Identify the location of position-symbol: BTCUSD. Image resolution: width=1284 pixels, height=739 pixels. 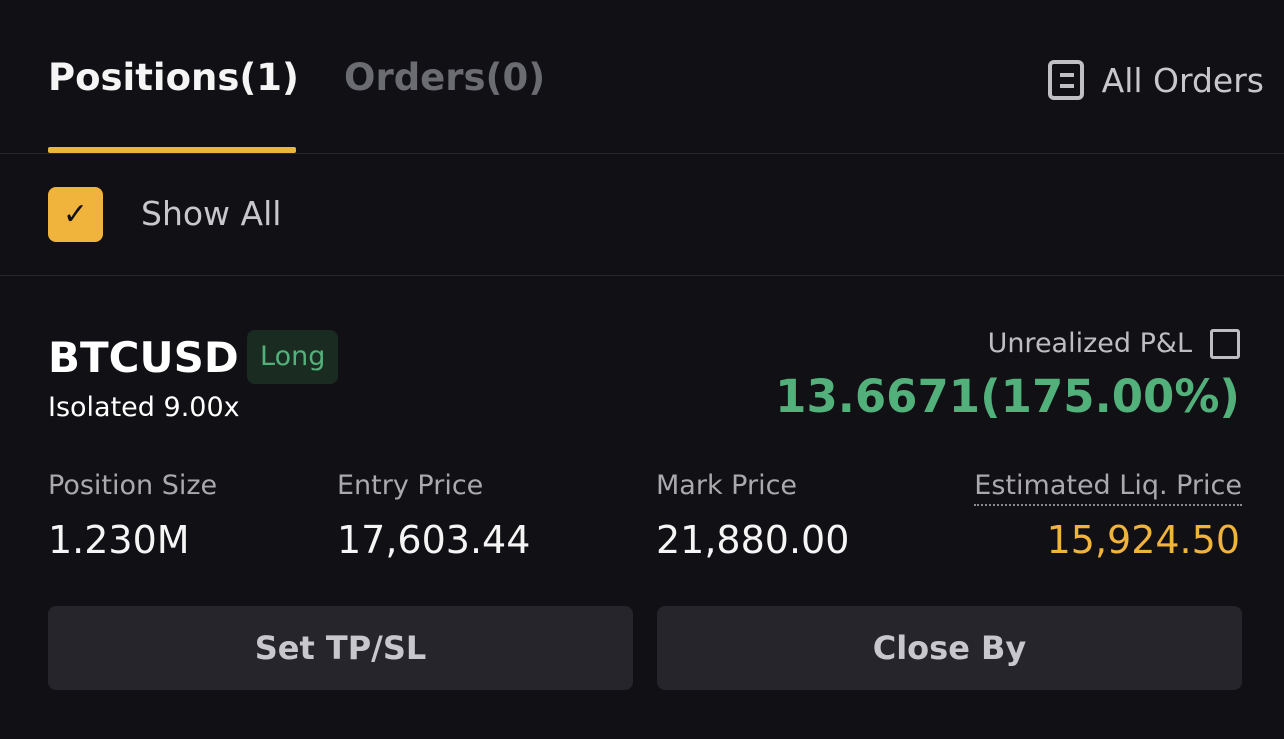
(143, 357).